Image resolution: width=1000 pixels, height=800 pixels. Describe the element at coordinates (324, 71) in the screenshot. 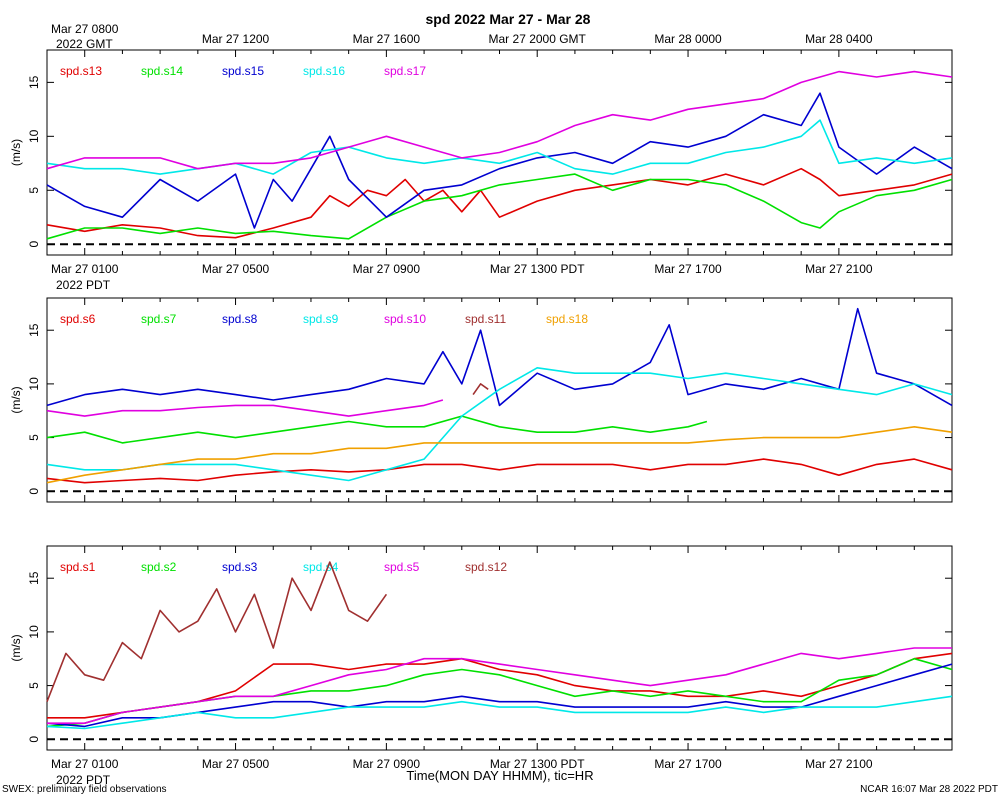

I see `legend-spd-s16: spd.s16` at that location.